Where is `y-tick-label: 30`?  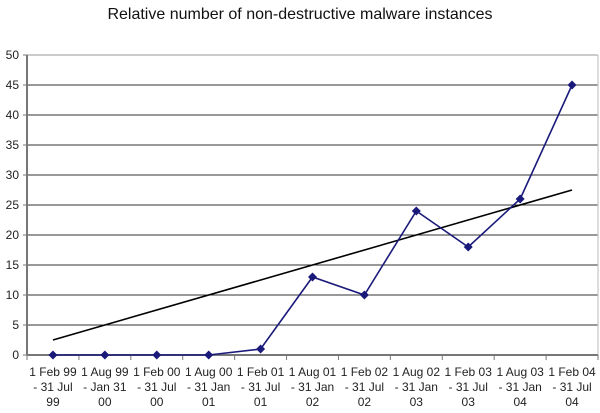 y-tick-label: 30 is located at coordinates (13, 175).